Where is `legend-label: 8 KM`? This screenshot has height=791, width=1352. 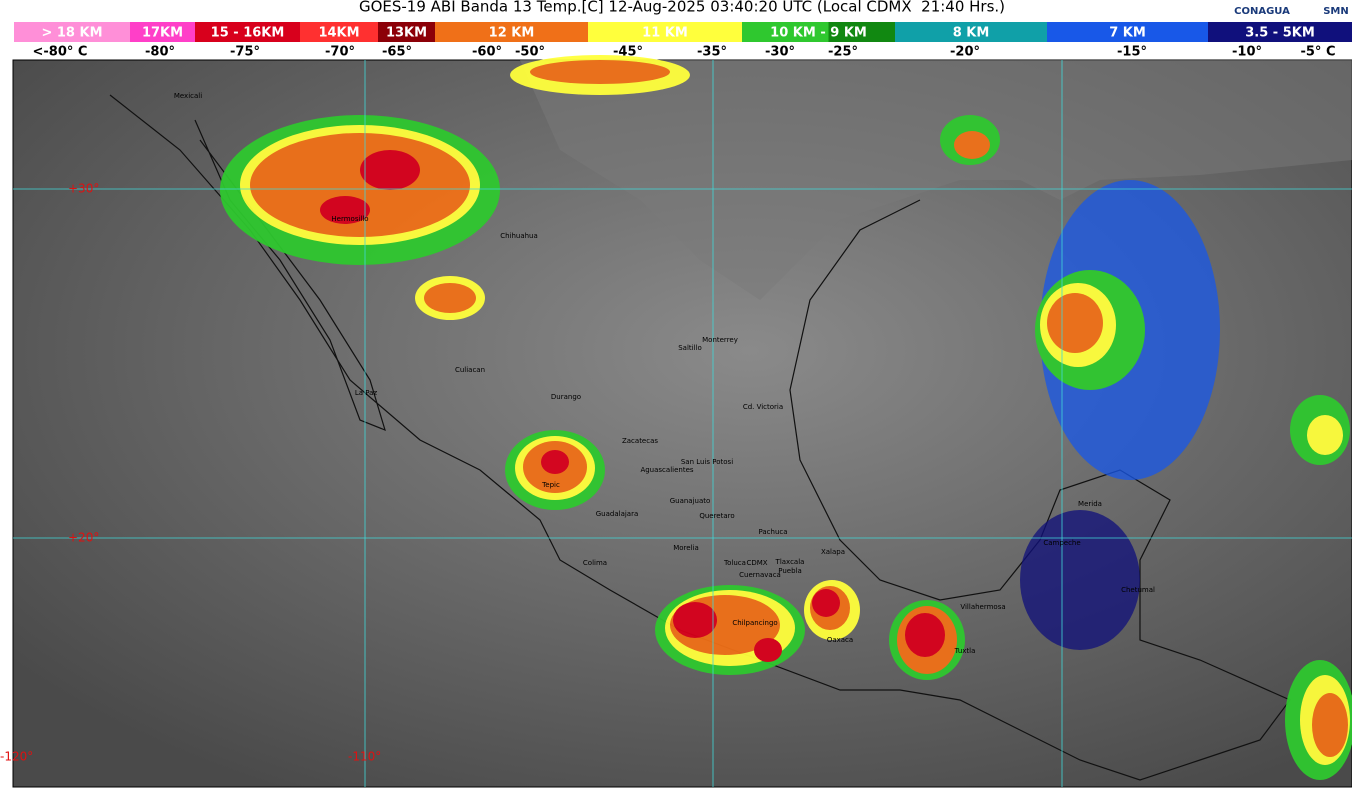 legend-label: 8 KM is located at coordinates (971, 33).